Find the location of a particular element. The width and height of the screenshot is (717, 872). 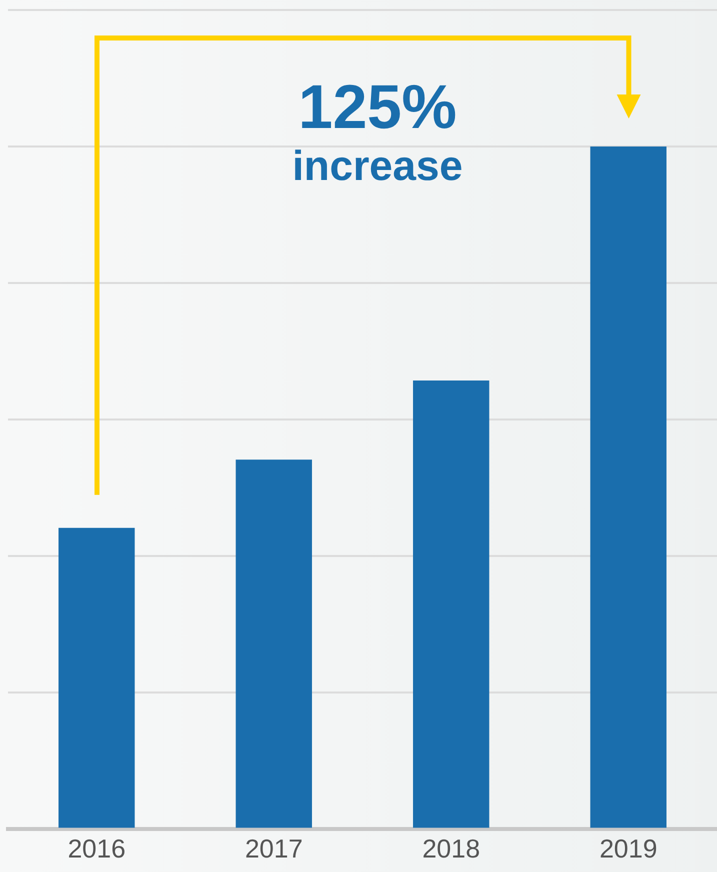

x-tick-label: 2016 is located at coordinates (97, 849).